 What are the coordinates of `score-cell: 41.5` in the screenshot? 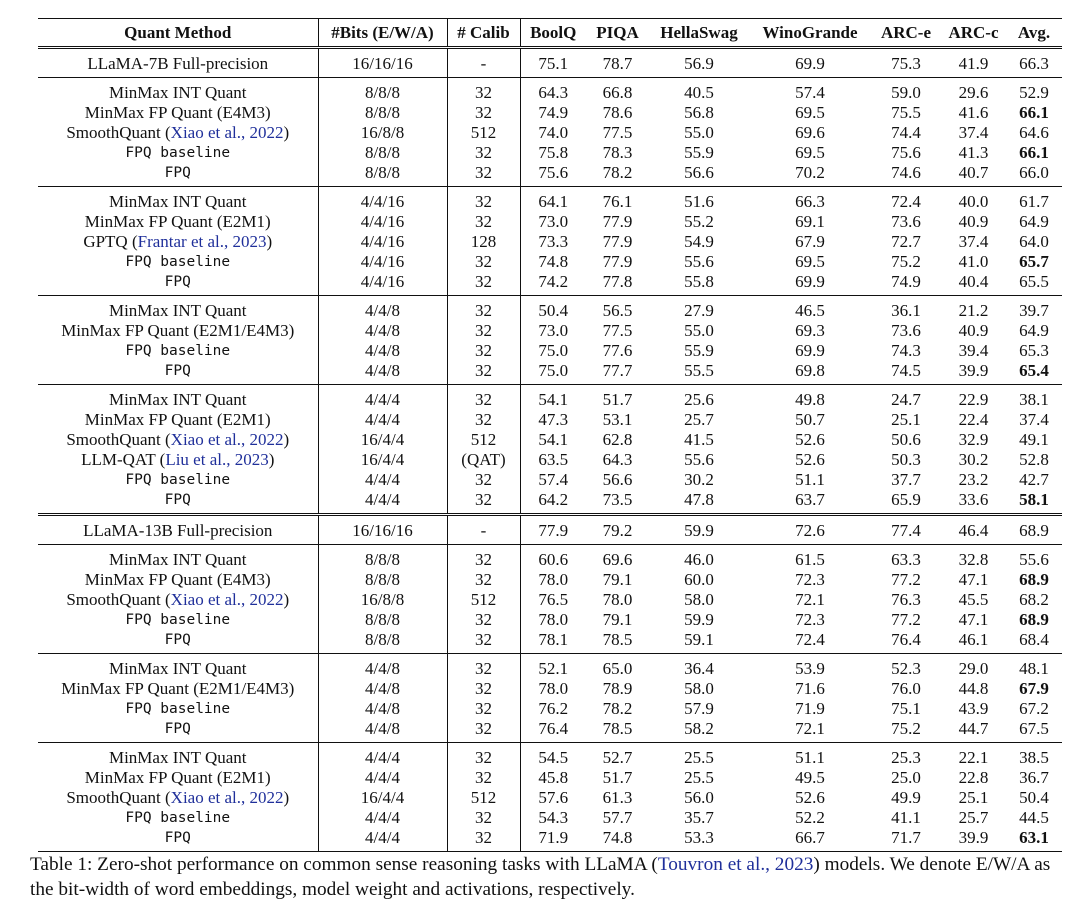 It's located at (699, 439).